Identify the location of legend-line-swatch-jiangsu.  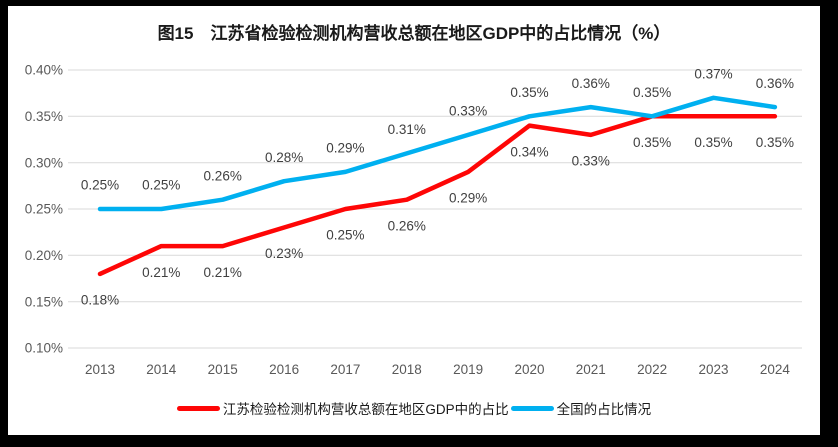
(198, 408).